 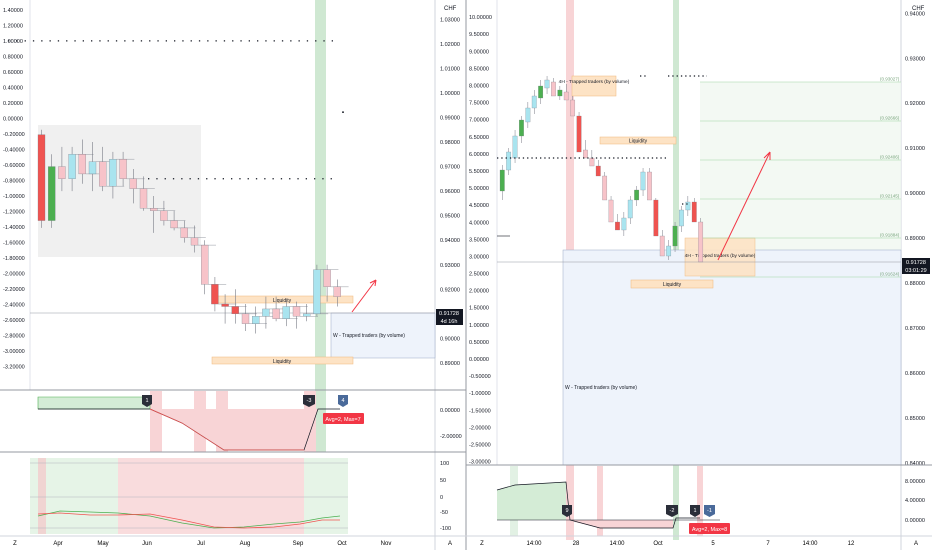 What do you see at coordinates (373, 283) in the screenshot?
I see `projection-arrowhead` at bounding box center [373, 283].